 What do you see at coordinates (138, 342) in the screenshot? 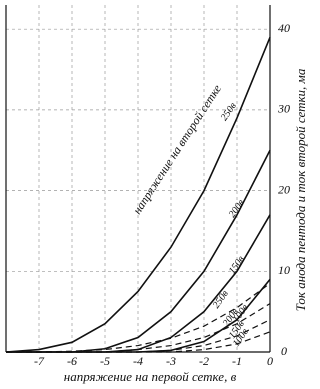
I see `series-line` at bounding box center [138, 342].